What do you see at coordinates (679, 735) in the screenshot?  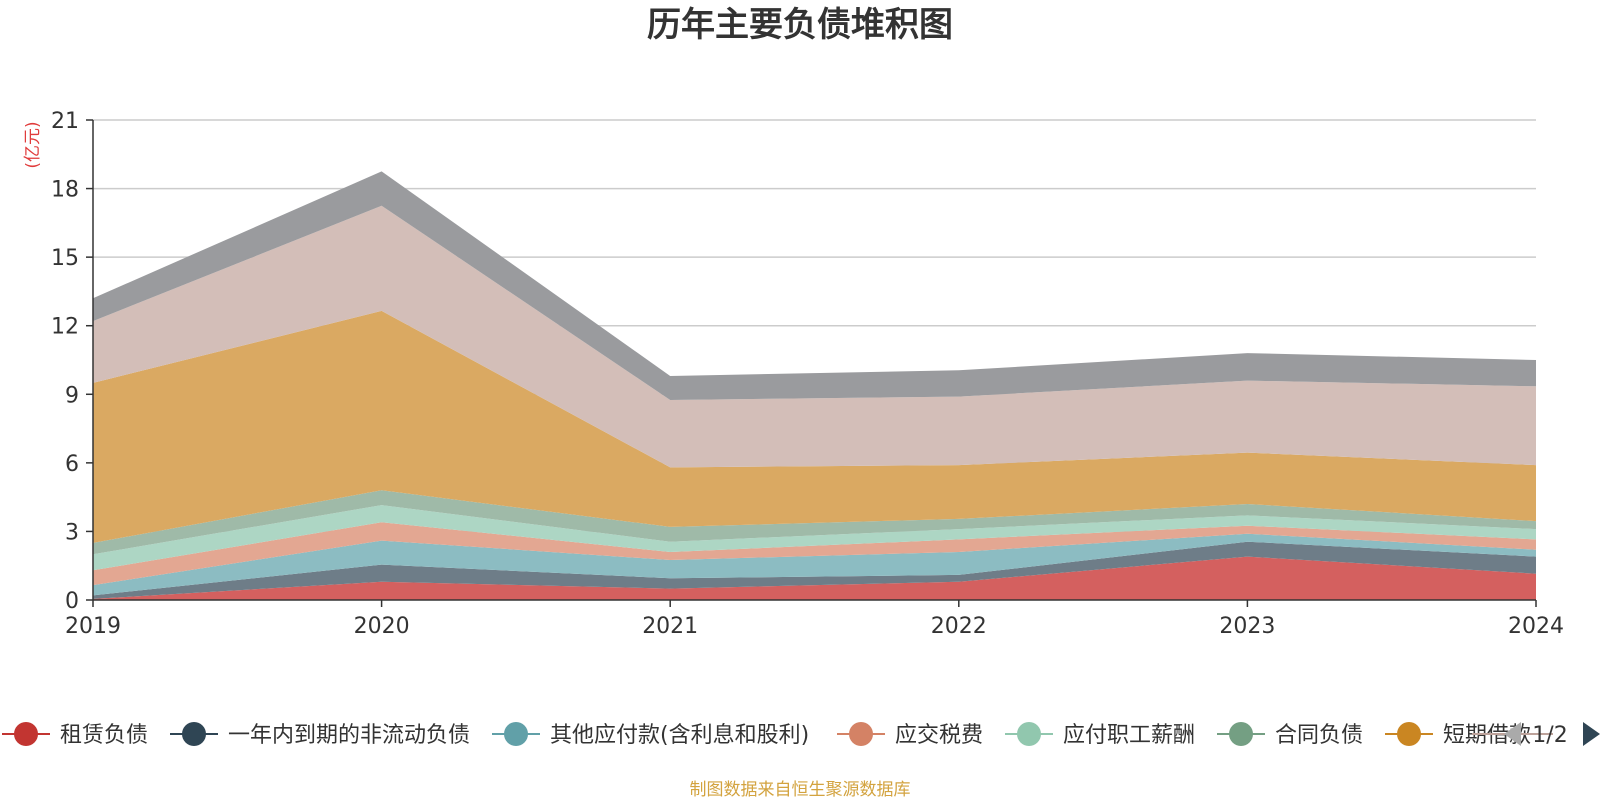 I see `legend-label: 其他应付款(含利息和股利)` at bounding box center [679, 735].